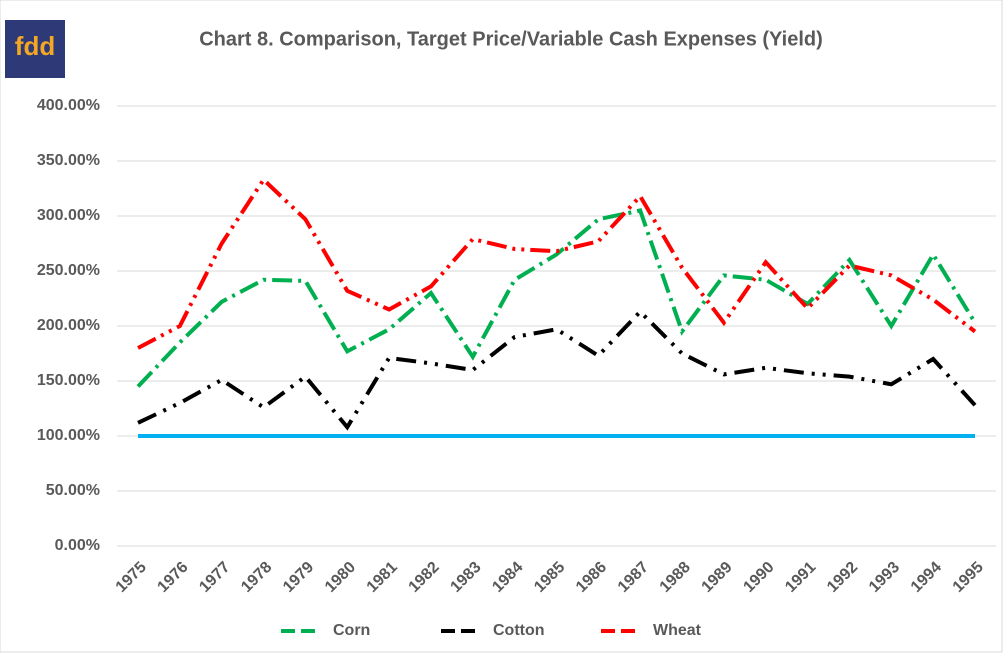 The image size is (1003, 653). What do you see at coordinates (68, 270) in the screenshot?
I see `y-tick-label: 250.00%` at bounding box center [68, 270].